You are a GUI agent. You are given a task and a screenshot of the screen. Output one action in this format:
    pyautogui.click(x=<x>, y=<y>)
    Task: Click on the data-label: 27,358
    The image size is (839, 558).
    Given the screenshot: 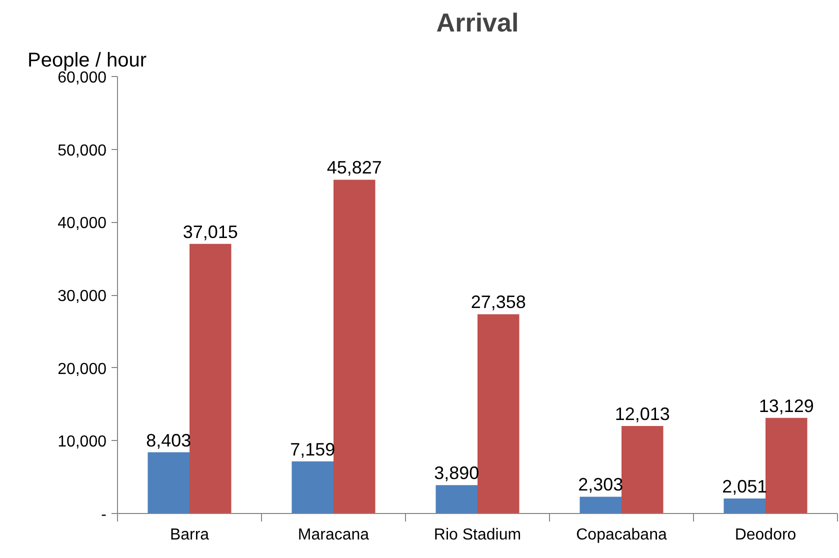 What is the action you would take?
    pyautogui.click(x=498, y=302)
    